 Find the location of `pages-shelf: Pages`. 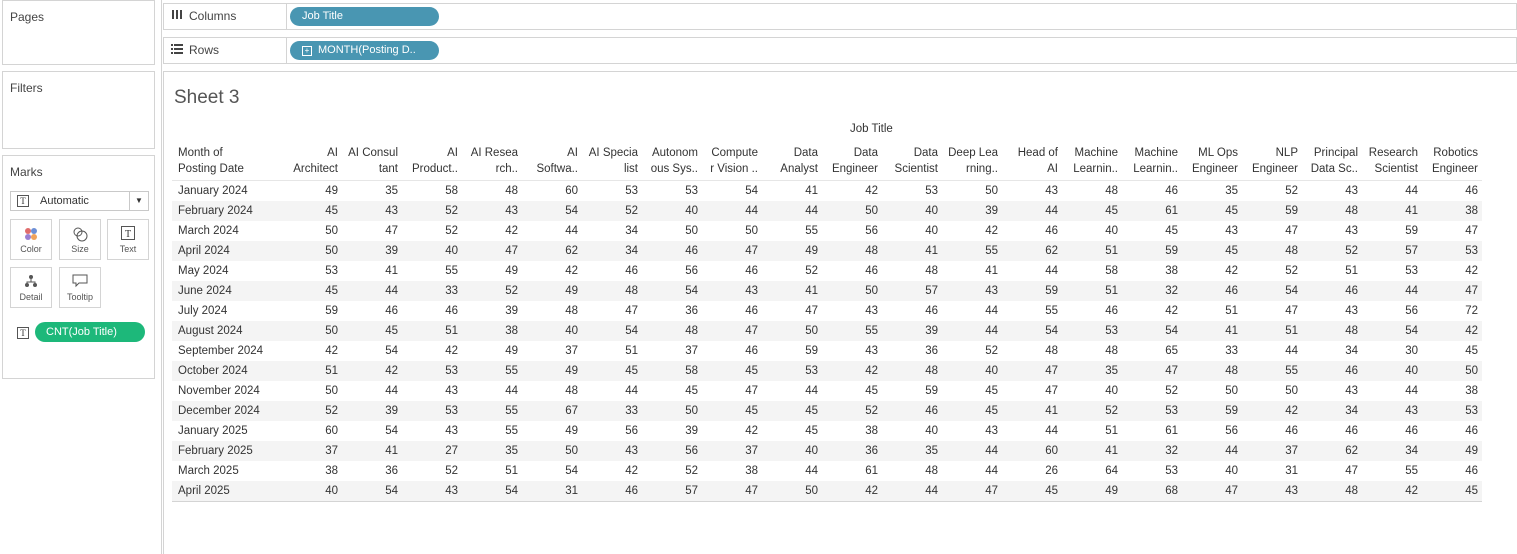

pages-shelf: Pages is located at coordinates (78, 32).